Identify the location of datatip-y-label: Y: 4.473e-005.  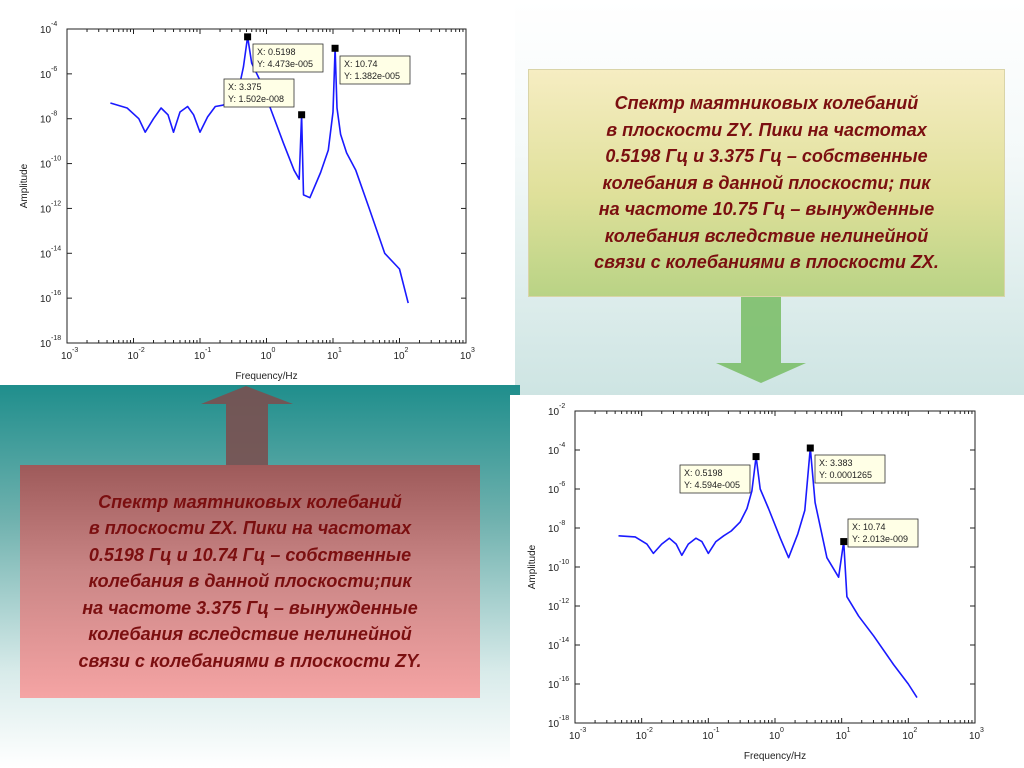
(285, 64).